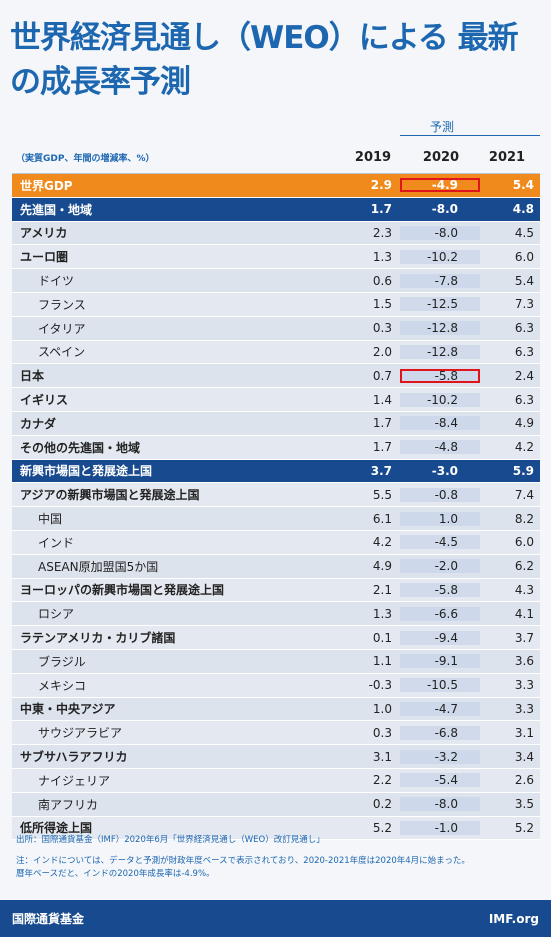  Describe the element at coordinates (32, 376) in the screenshot. I see `row-label: 日本` at that location.